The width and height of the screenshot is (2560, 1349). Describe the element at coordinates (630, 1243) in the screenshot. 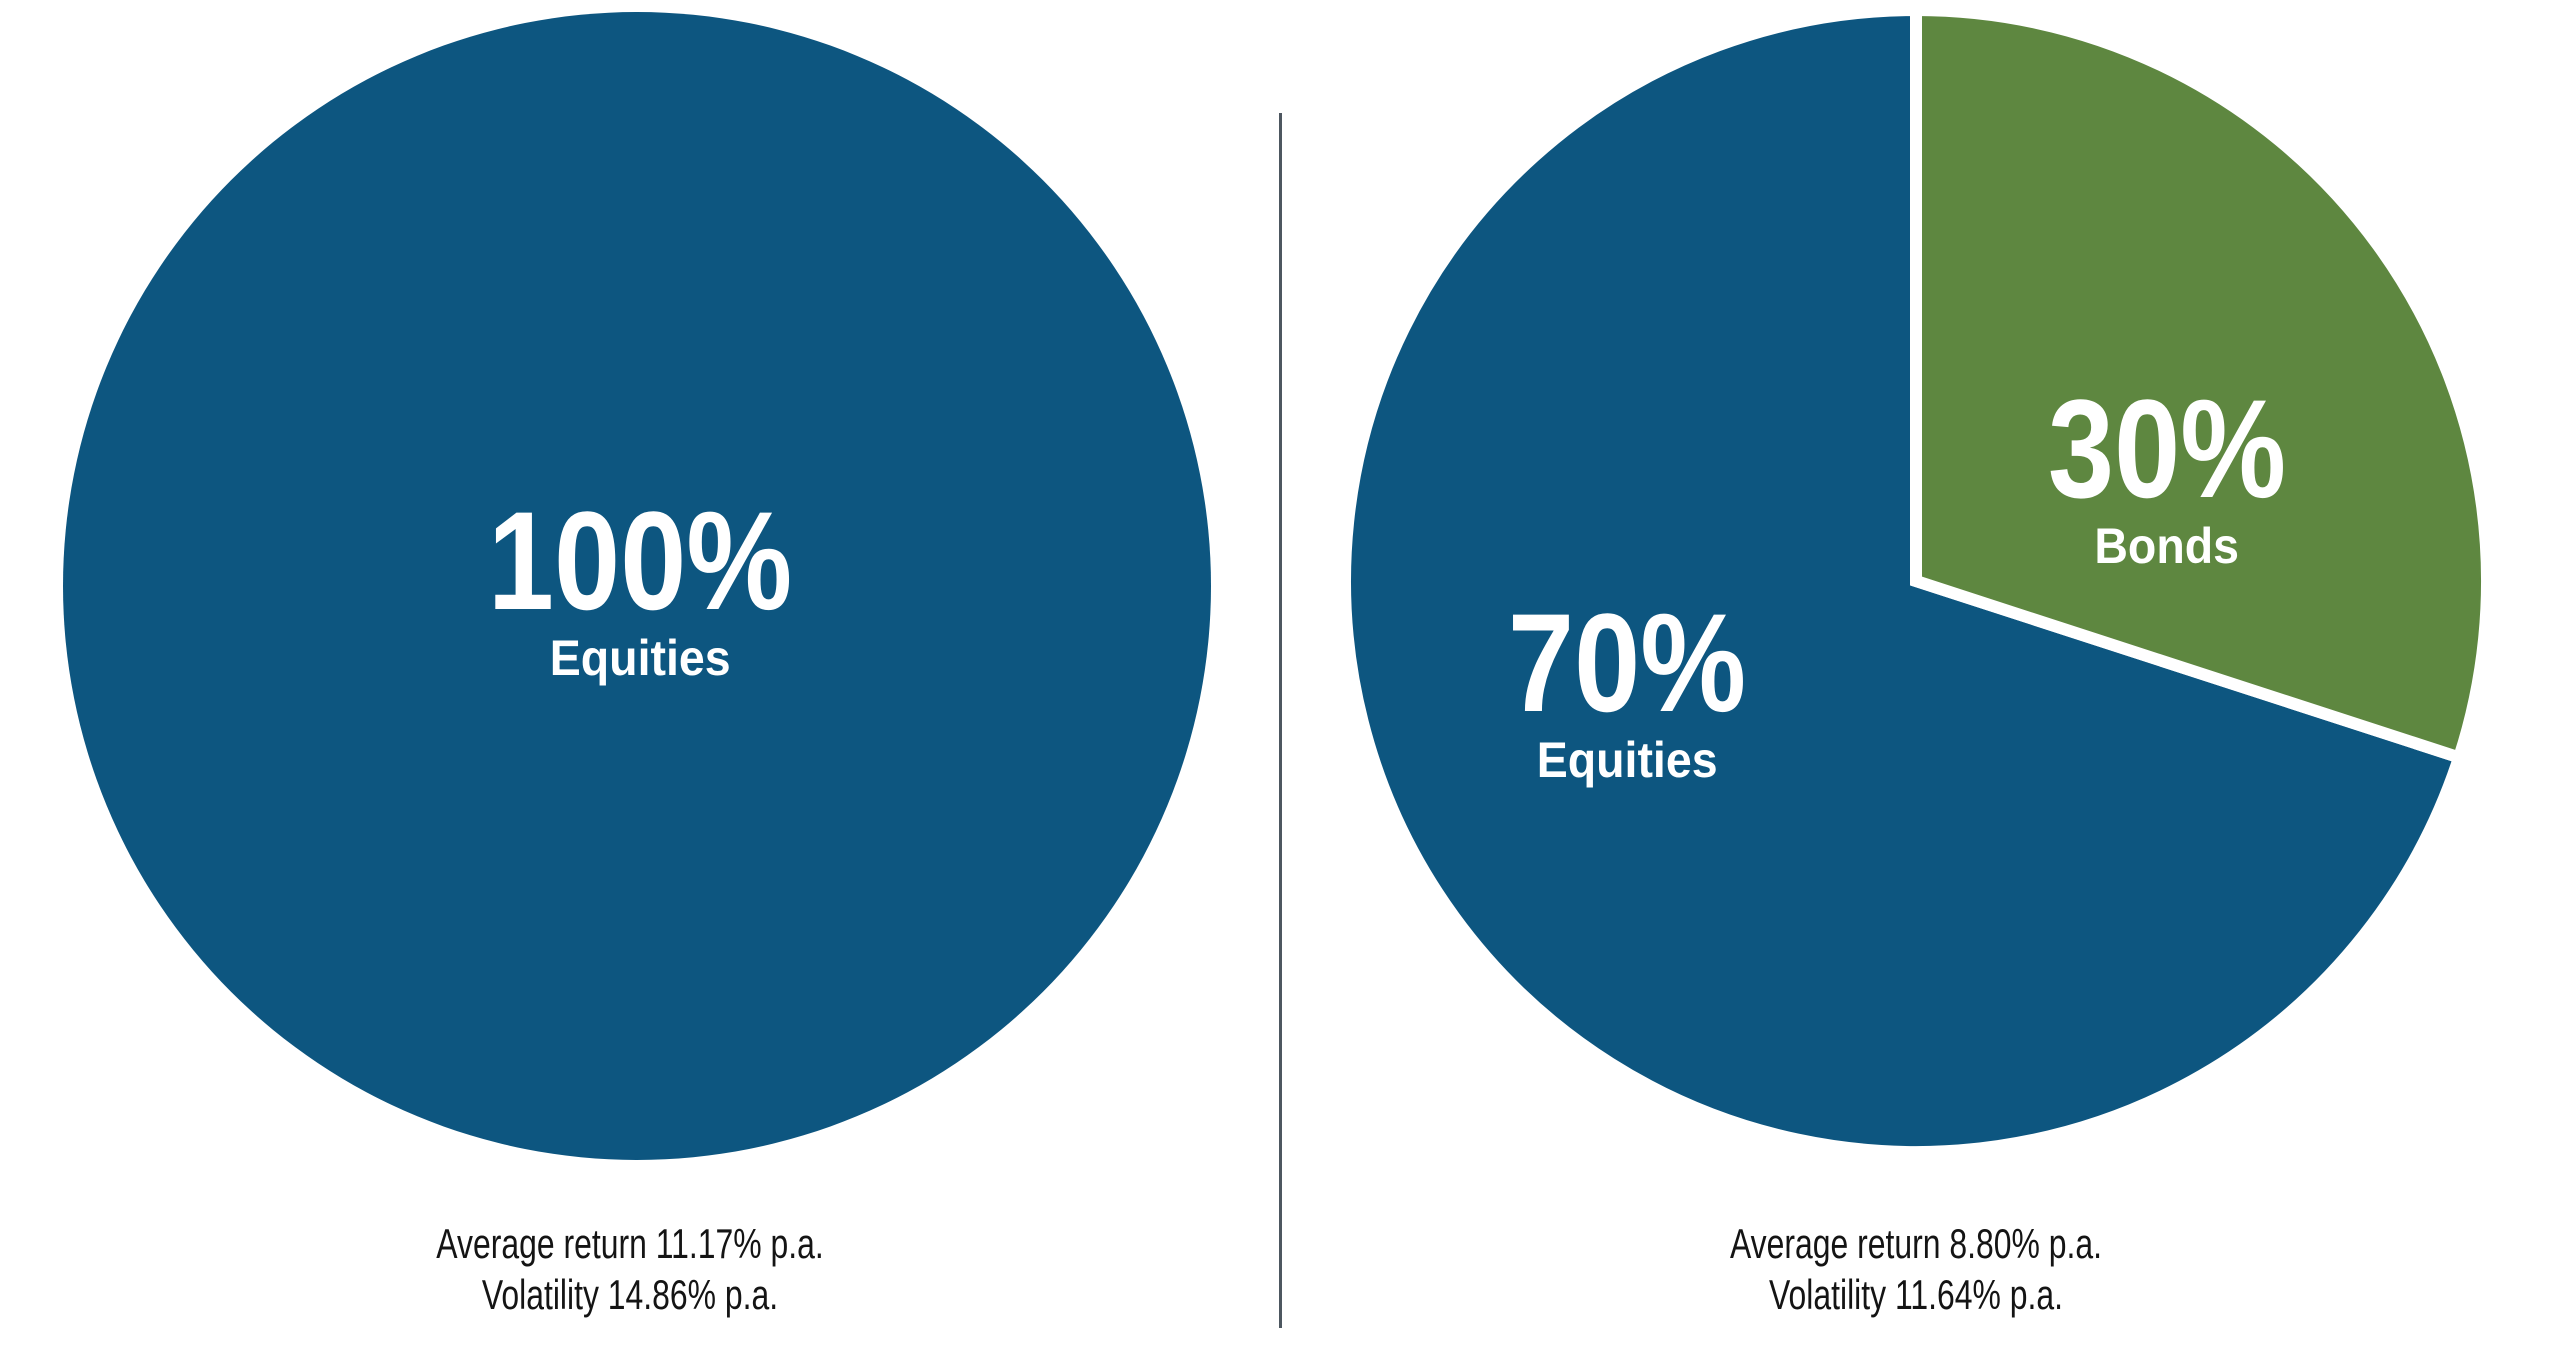

I see `left-caption-average-return: Average return 11.17% p.a.` at that location.